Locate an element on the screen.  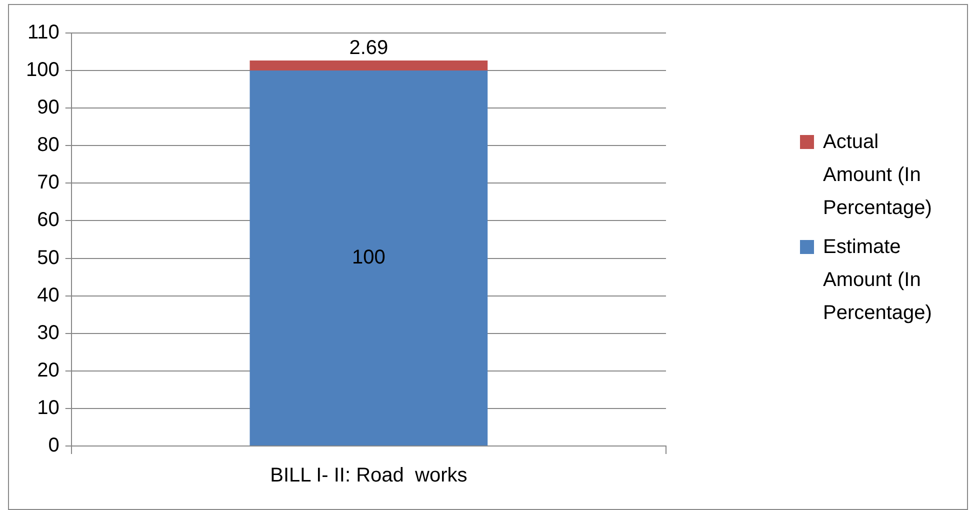
y-tick-label: 80 is located at coordinates (48, 145).